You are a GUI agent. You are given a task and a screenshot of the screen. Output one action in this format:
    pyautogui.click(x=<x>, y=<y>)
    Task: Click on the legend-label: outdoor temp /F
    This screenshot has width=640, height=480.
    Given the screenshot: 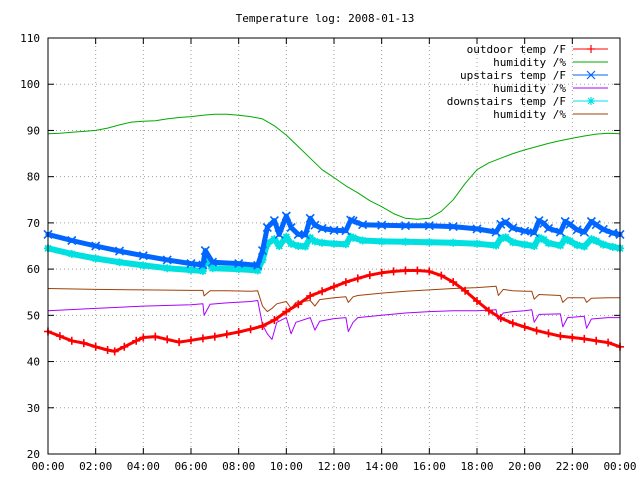 What is the action you would take?
    pyautogui.click(x=516, y=49)
    